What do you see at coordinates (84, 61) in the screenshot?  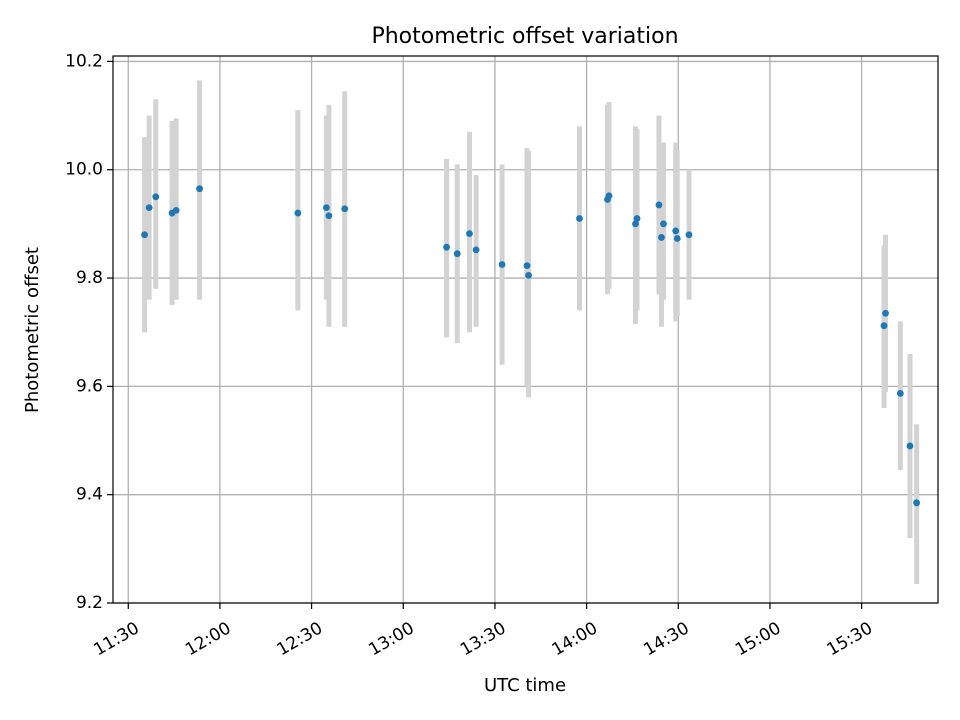 I see `y-tick-label: 10.2` at bounding box center [84, 61].